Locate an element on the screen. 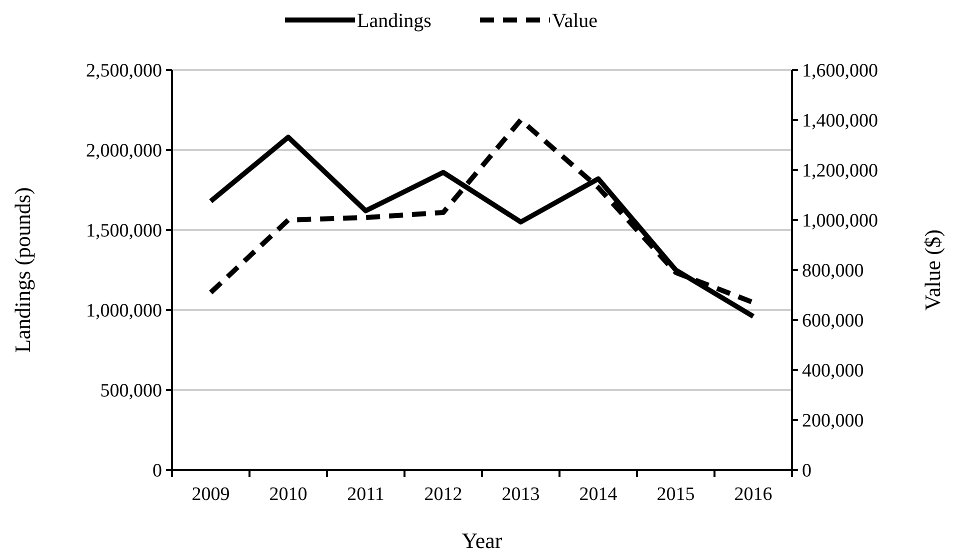 This screenshot has height=556, width=955. y-tick-label: 2,000,000 is located at coordinates (124, 151).